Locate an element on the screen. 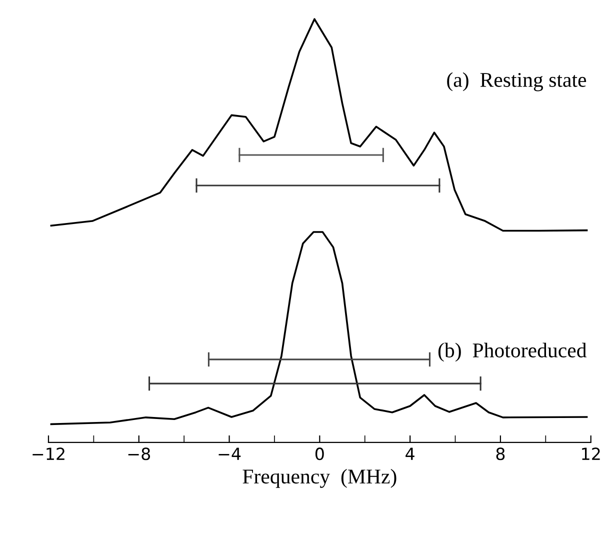 Image resolution: width=606 pixels, height=533 pixels. x-tick-label: −12 is located at coordinates (48, 454).